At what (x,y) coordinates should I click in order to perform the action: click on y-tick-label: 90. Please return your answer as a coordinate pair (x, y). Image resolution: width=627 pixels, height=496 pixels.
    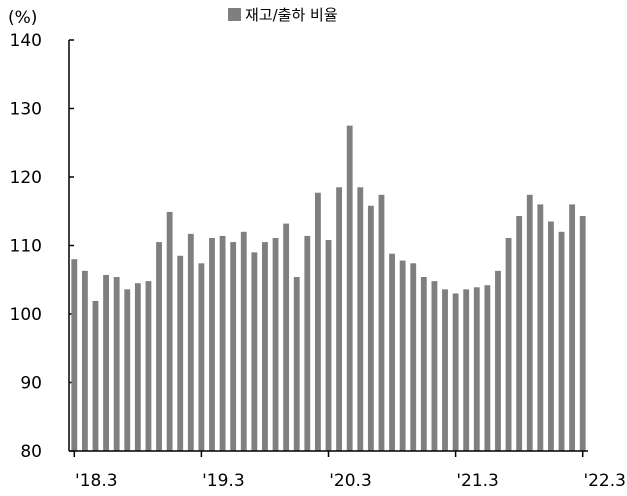
    Looking at the image, I should click on (31, 384).